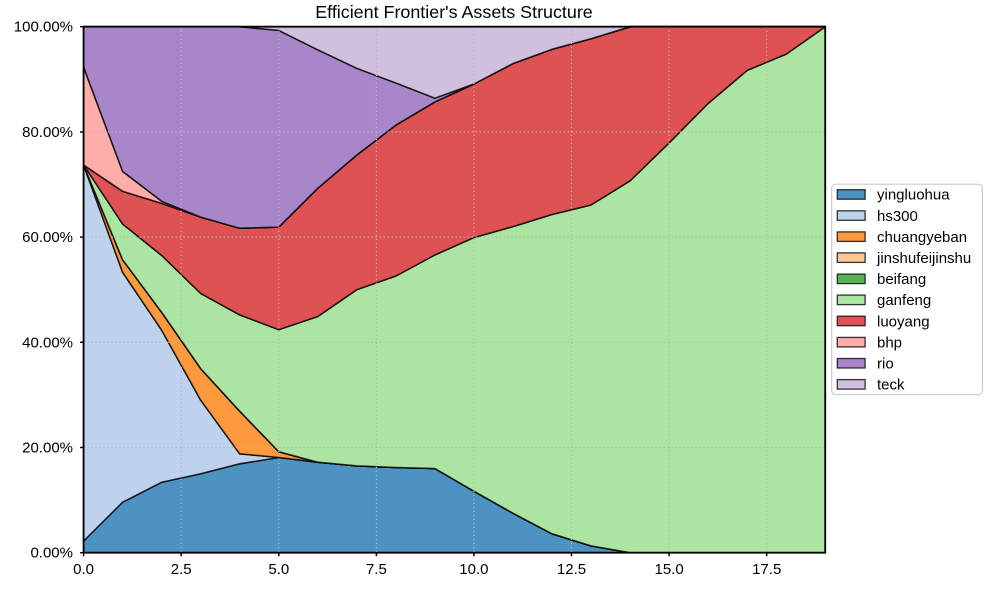 This screenshot has width=993, height=593. What do you see at coordinates (897, 216) in the screenshot?
I see `svg-text: hs300` at bounding box center [897, 216].